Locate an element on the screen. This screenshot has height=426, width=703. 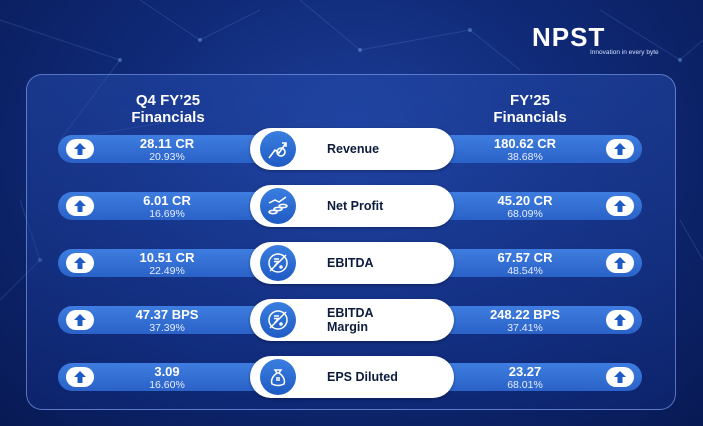
q4-value-bar: 3.09 16.60% is located at coordinates (166, 377).